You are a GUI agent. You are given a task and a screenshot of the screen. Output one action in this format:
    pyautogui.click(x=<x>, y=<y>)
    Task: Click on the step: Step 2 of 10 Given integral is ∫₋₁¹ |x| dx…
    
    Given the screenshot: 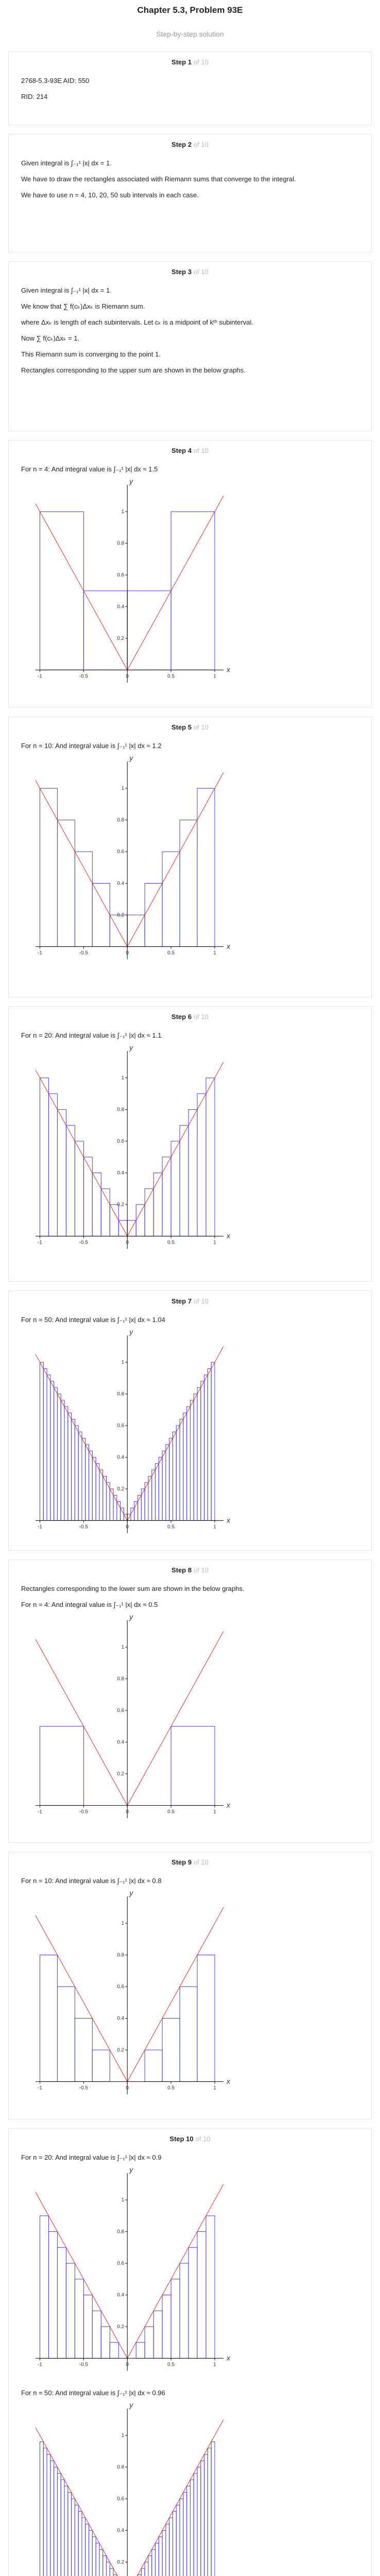 What is the action you would take?
    pyautogui.click(x=190, y=193)
    